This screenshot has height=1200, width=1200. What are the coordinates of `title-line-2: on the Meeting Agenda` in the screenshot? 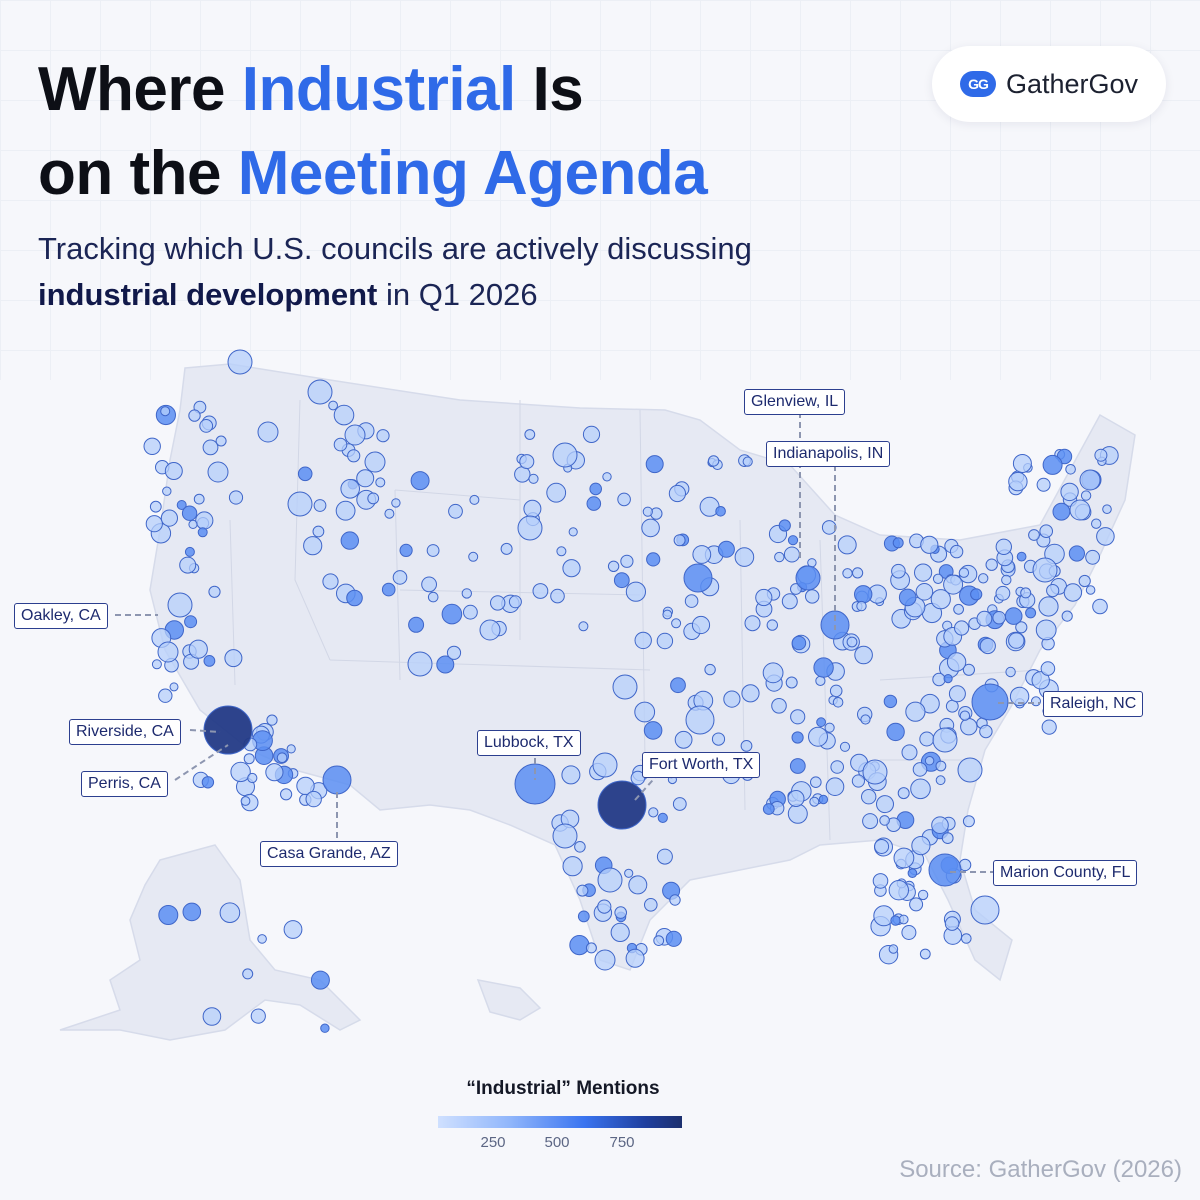 It's located at (373, 173).